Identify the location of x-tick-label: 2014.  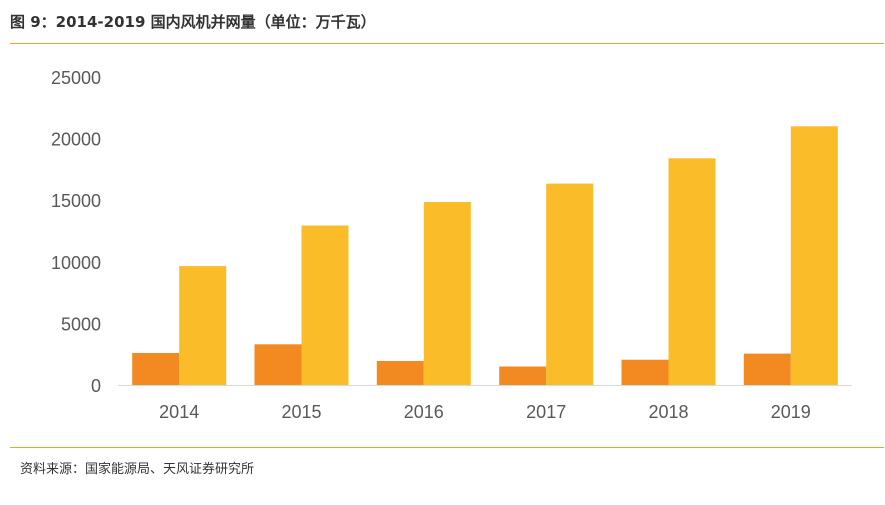
(179, 412).